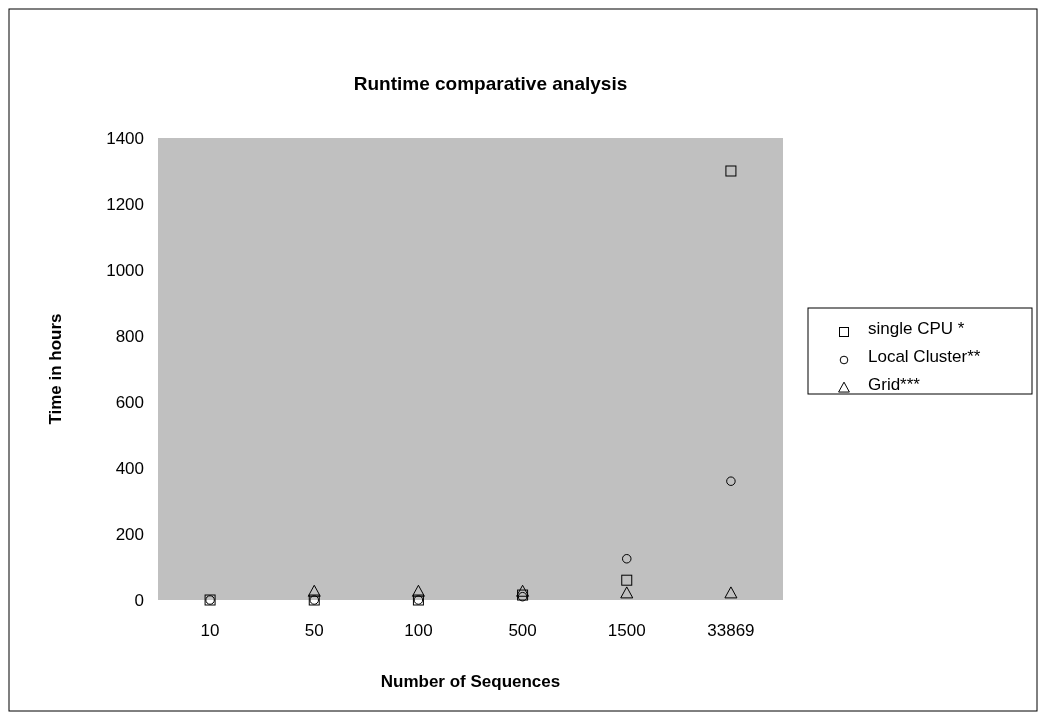  Describe the element at coordinates (129, 534) in the screenshot. I see `y-tick-label: 200` at that location.